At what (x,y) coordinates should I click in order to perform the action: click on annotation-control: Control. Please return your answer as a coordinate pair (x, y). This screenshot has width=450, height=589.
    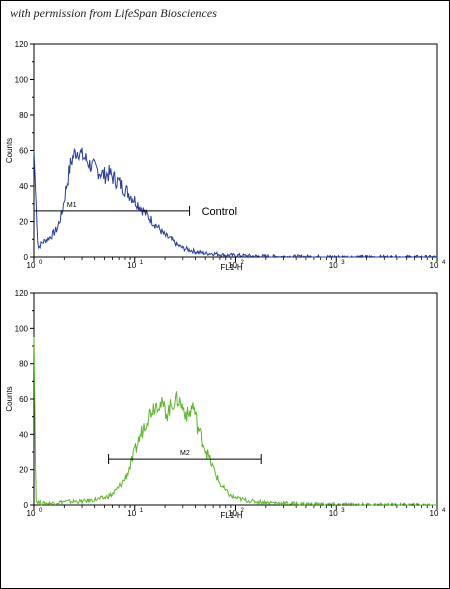
    Looking at the image, I should click on (219, 212).